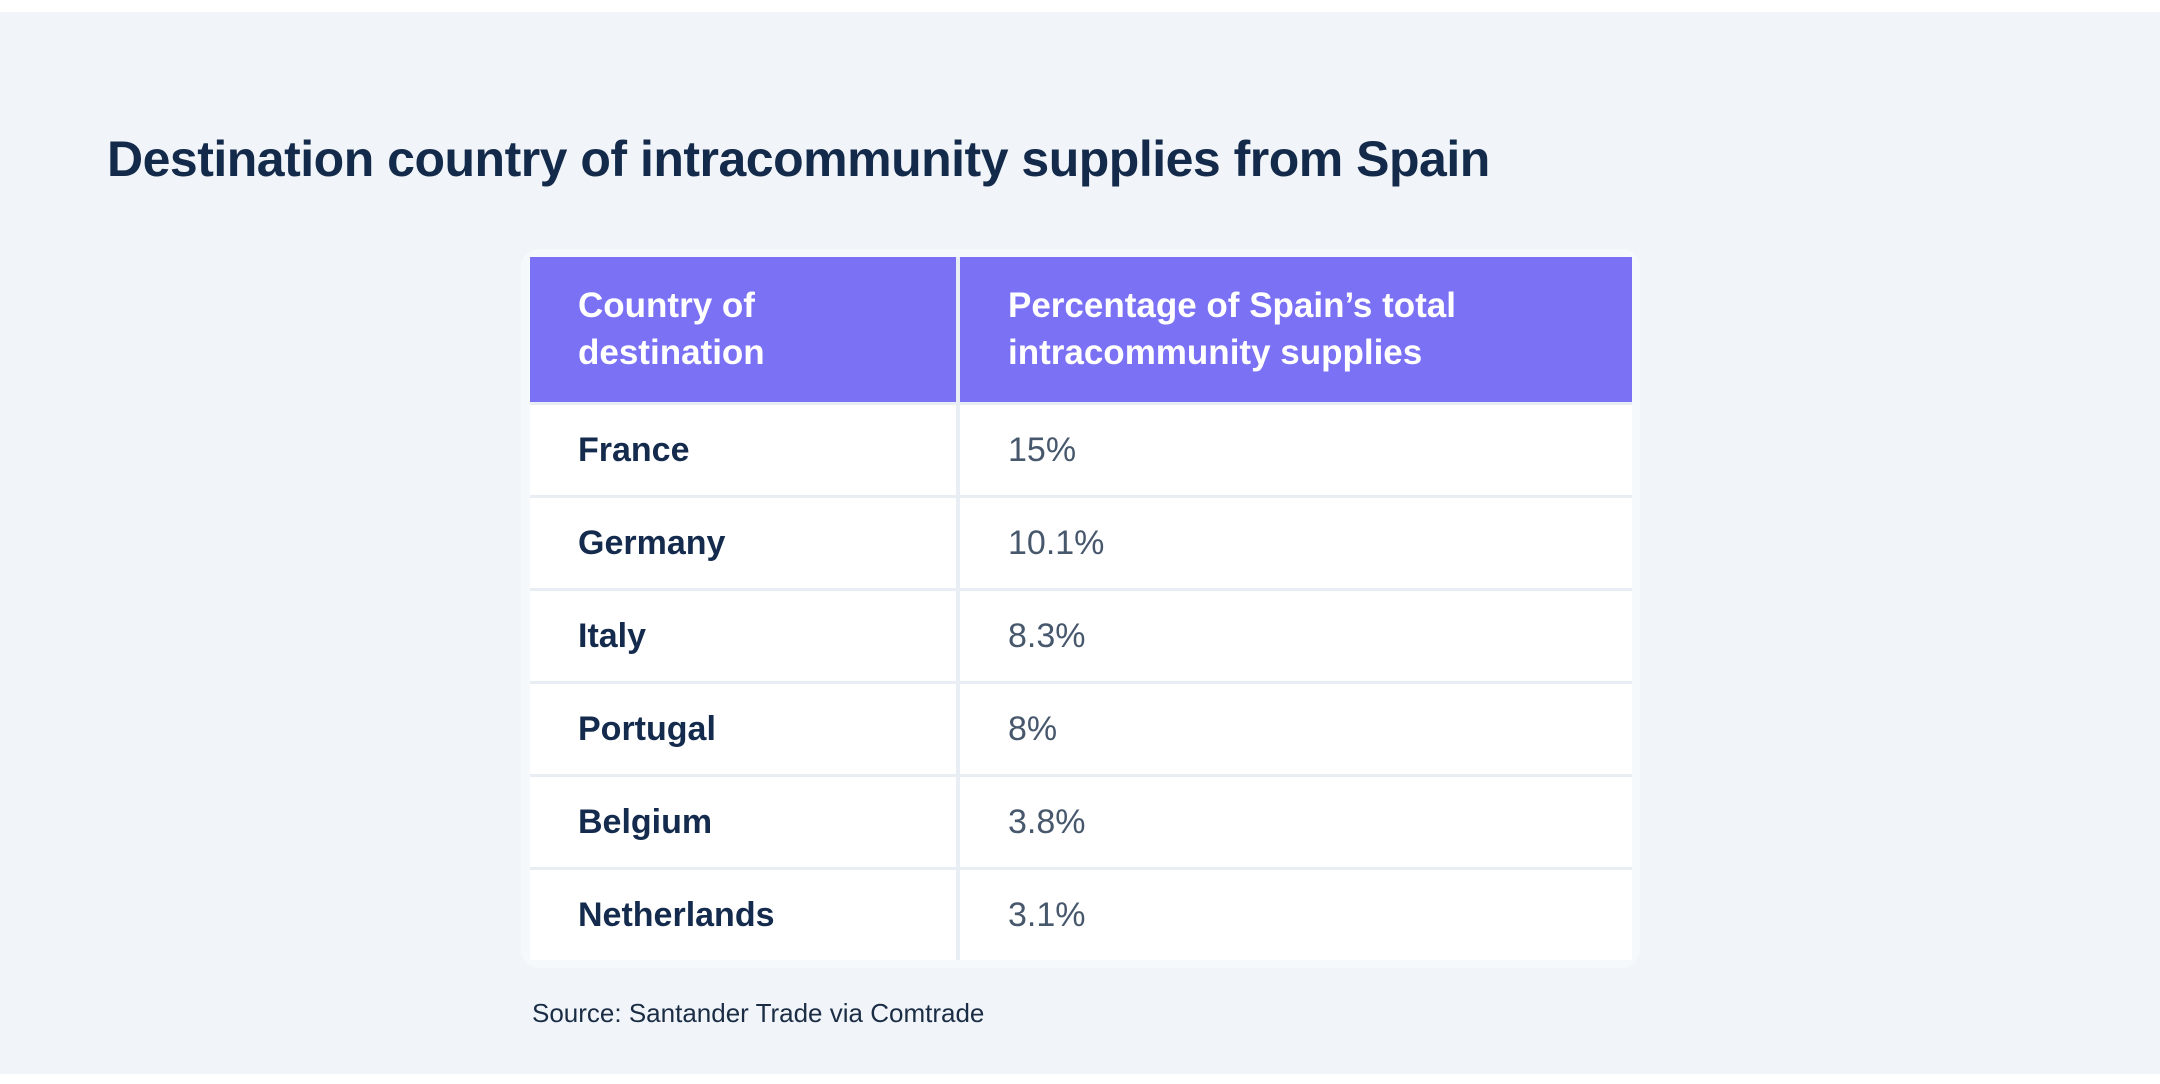  Describe the element at coordinates (743, 329) in the screenshot. I see `table-header-country: Country of destination` at that location.